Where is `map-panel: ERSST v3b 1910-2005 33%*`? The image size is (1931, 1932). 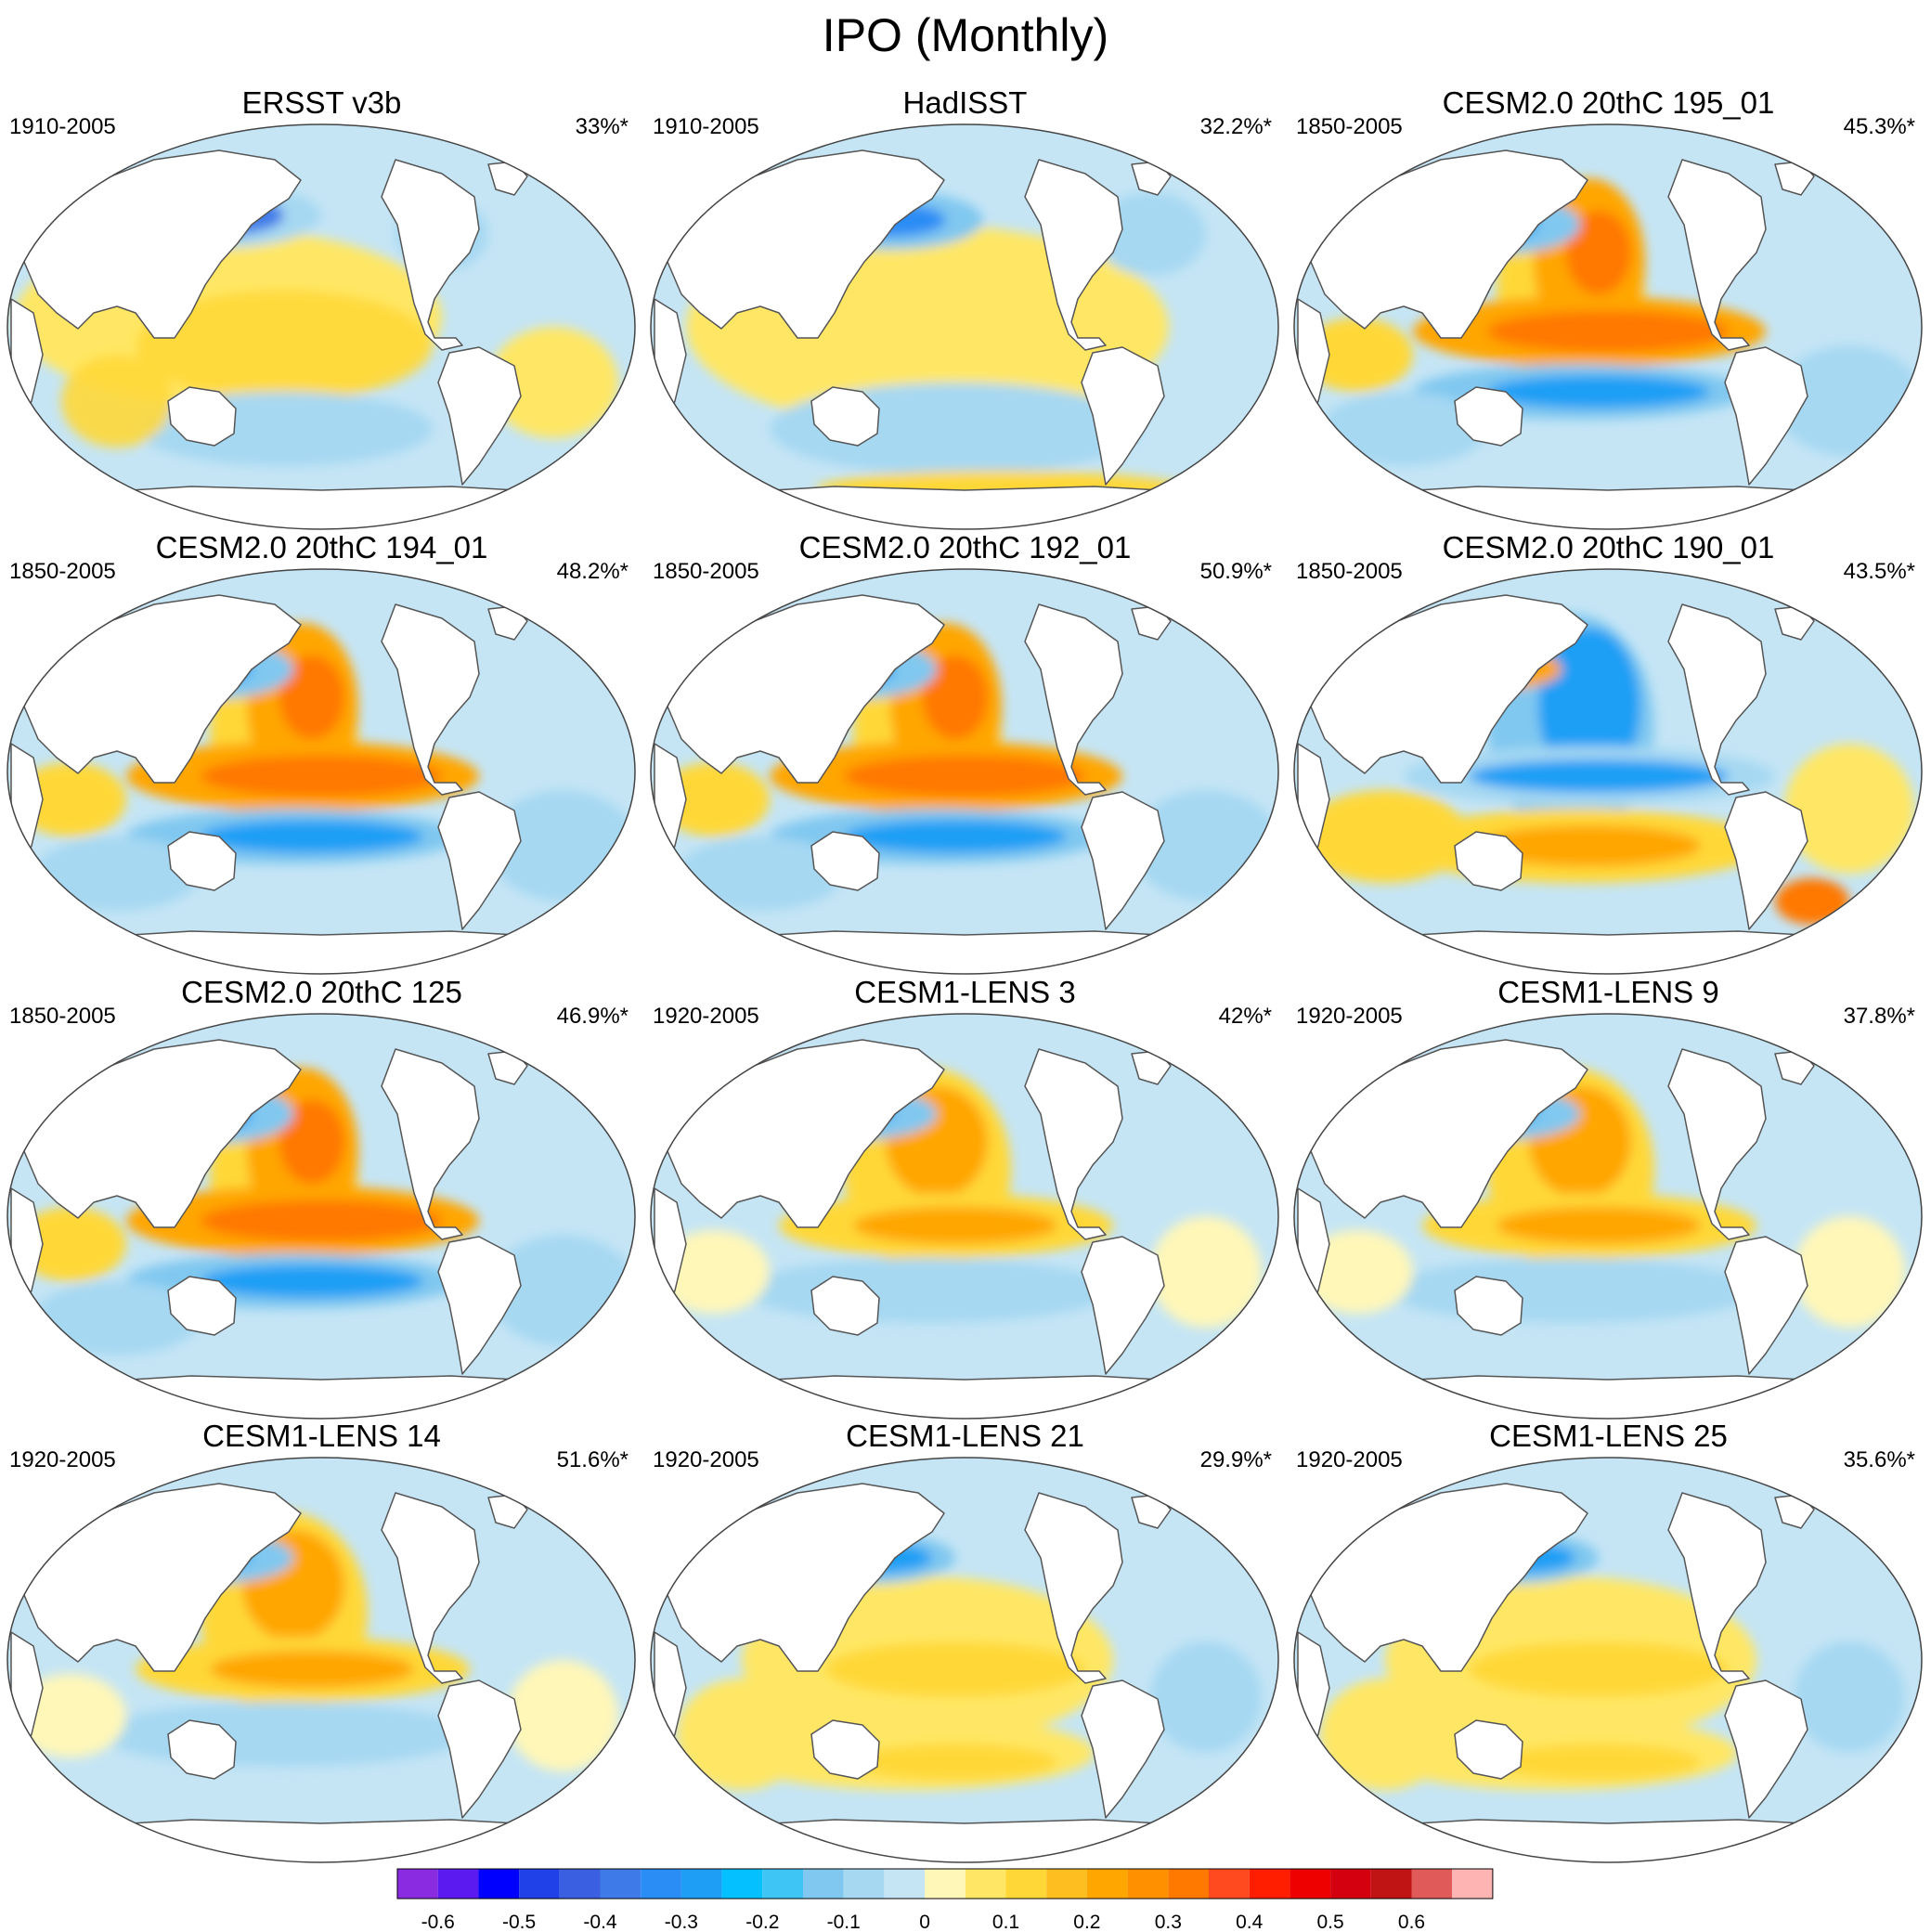
map-panel: ERSST v3b 1910-2005 33%* is located at coordinates (321, 308).